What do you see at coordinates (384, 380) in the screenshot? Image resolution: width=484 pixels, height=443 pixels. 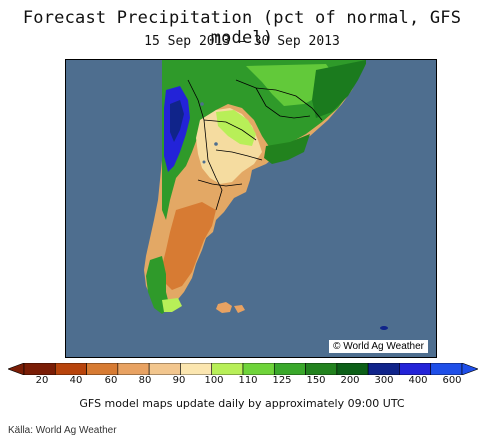 I see `scale-tick: 300` at bounding box center [384, 380].